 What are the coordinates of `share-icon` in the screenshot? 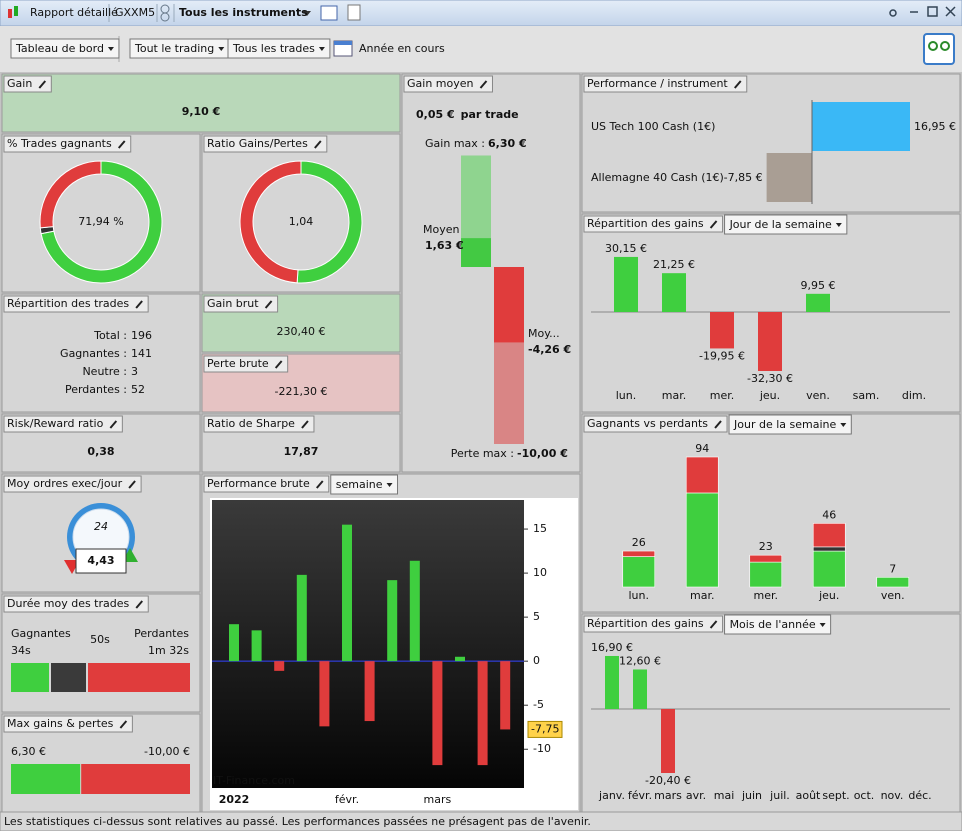 It's located at (893, 13).